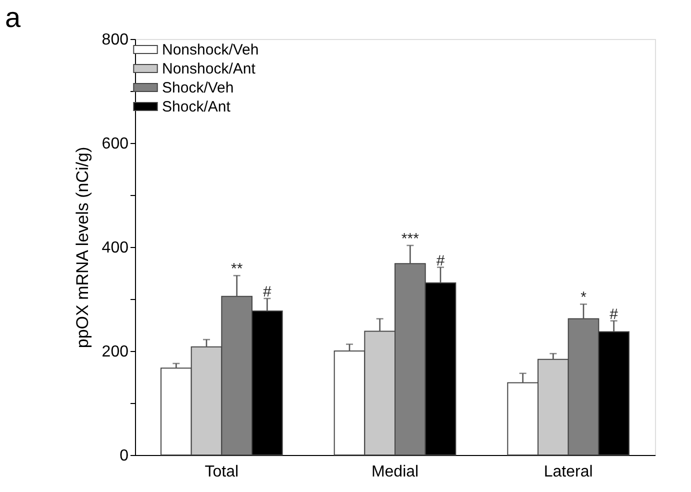 The height and width of the screenshot is (492, 691). What do you see at coordinates (221, 472) in the screenshot?
I see `x-tick-label: Total` at bounding box center [221, 472].